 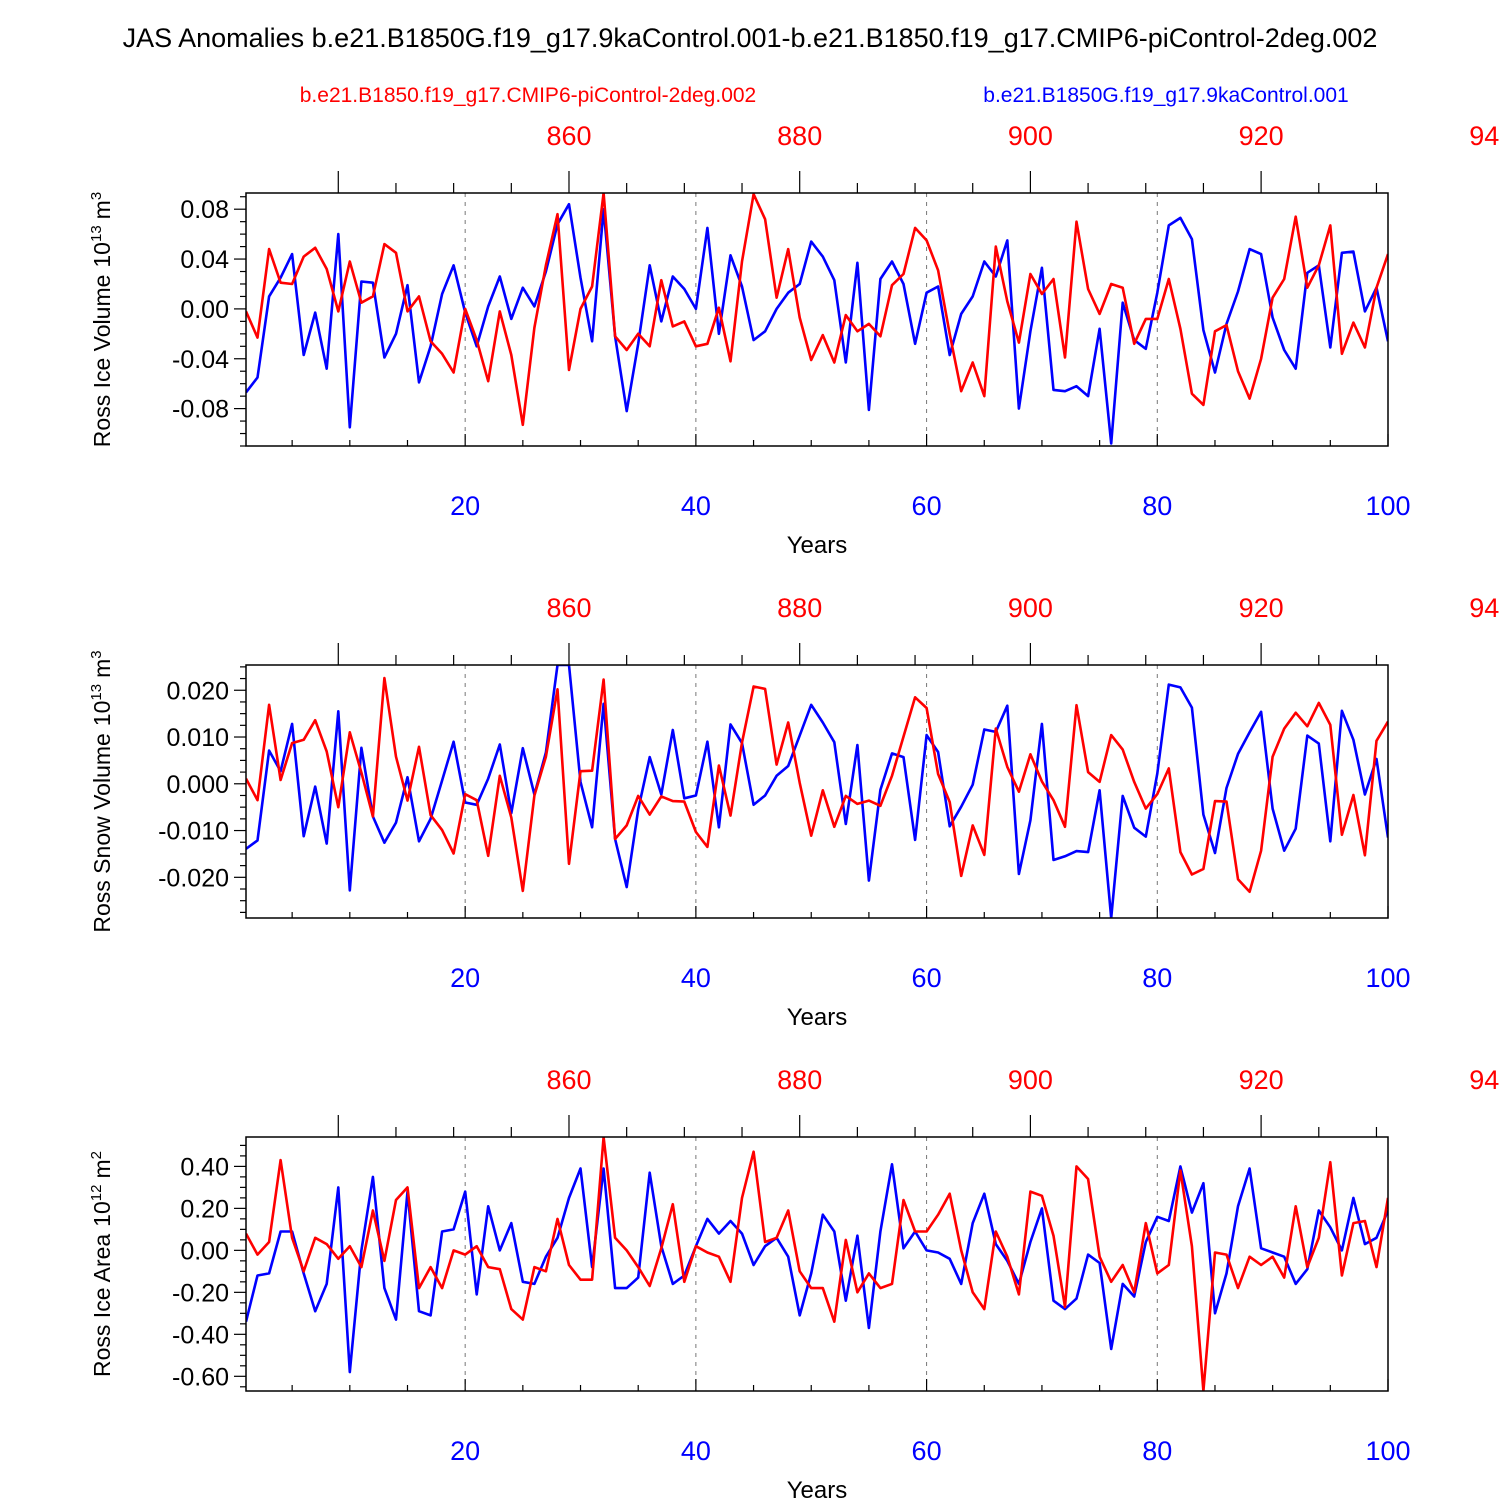 I want to click on y-tick-label: 0.04, so click(x=204, y=260).